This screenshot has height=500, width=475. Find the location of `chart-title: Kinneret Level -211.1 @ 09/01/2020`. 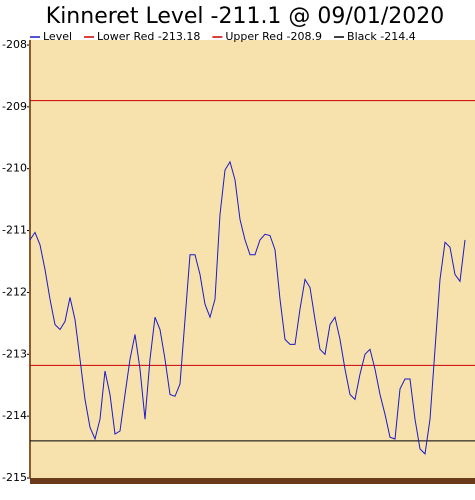

chart-title: Kinneret Level -211.1 @ 09/01/2020 is located at coordinates (245, 16).